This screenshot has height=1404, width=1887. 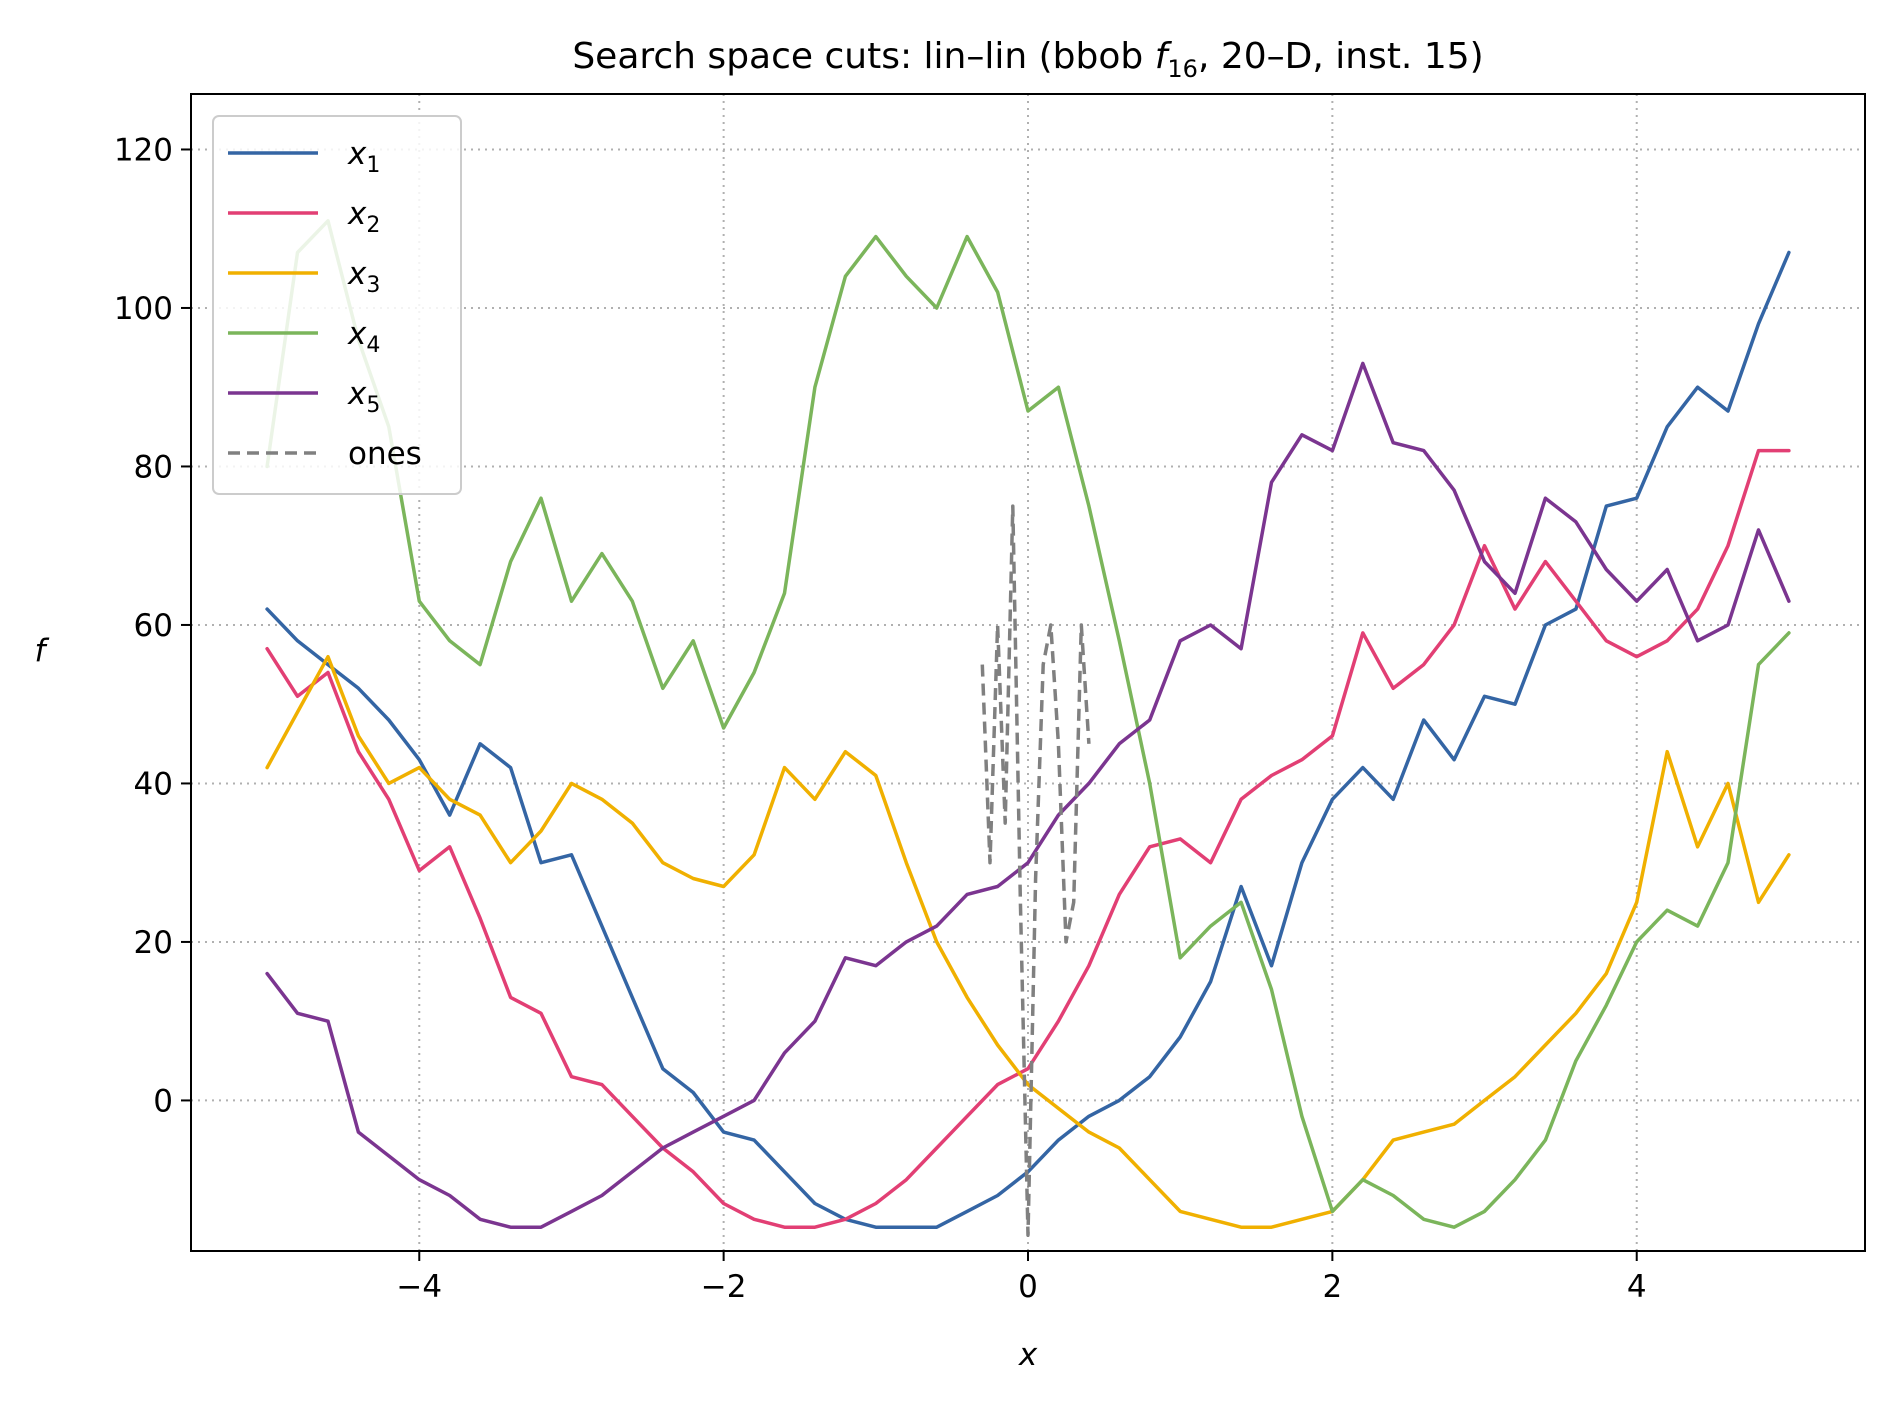 What do you see at coordinates (143, 309) in the screenshot?
I see `y-tick-label: 100` at bounding box center [143, 309].